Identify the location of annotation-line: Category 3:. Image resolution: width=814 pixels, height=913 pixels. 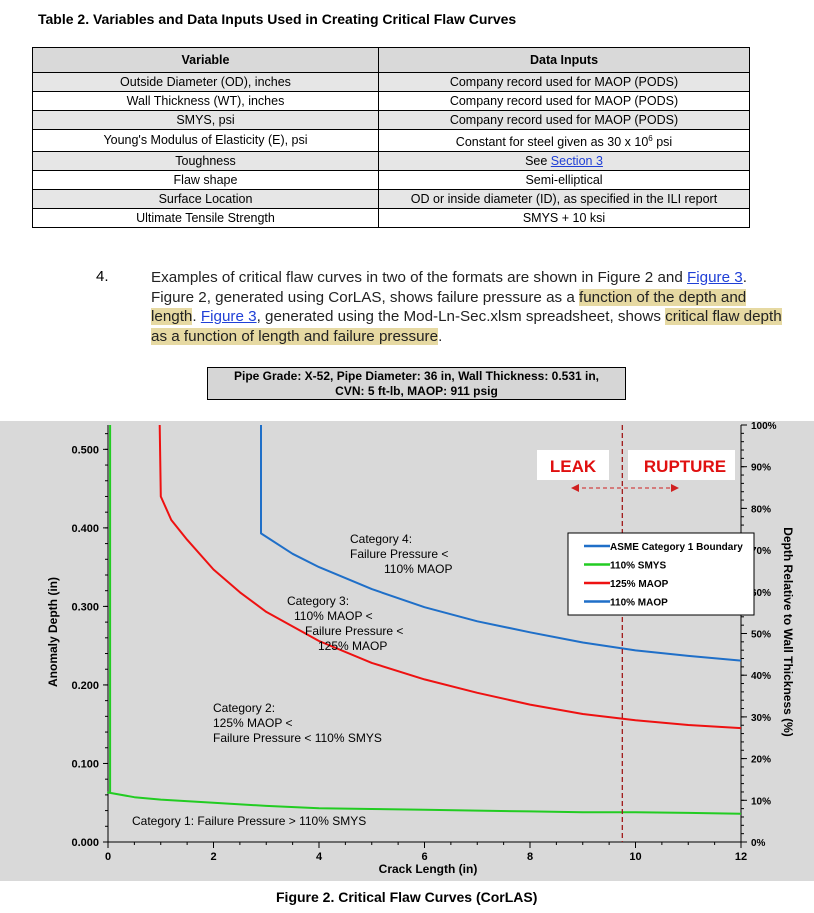
(318, 601).